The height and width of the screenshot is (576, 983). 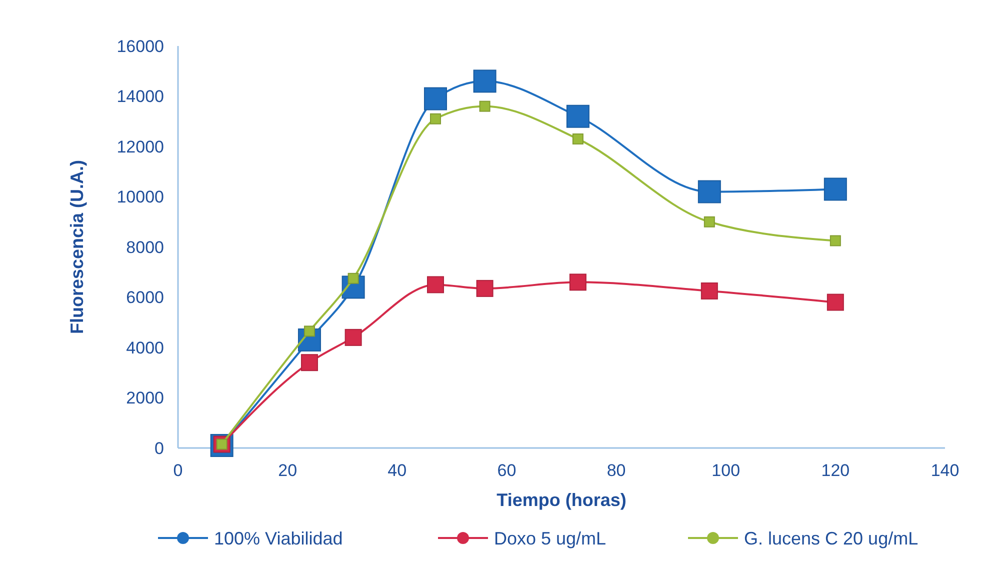 I want to click on x-tick-label: 40, so click(x=397, y=470).